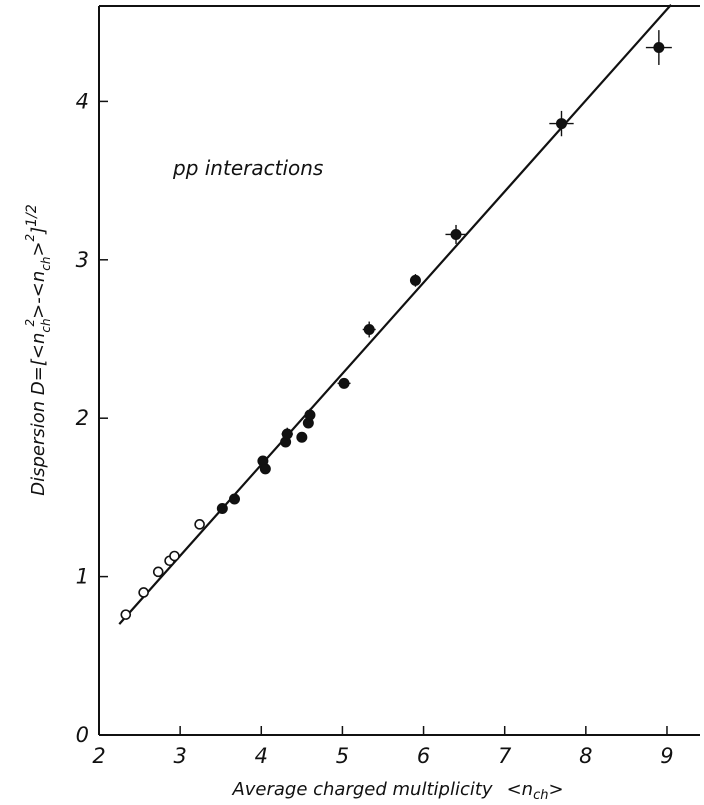 The width and height of the screenshot is (704, 805). I want to click on x-tick-label: 2, so click(98, 756).